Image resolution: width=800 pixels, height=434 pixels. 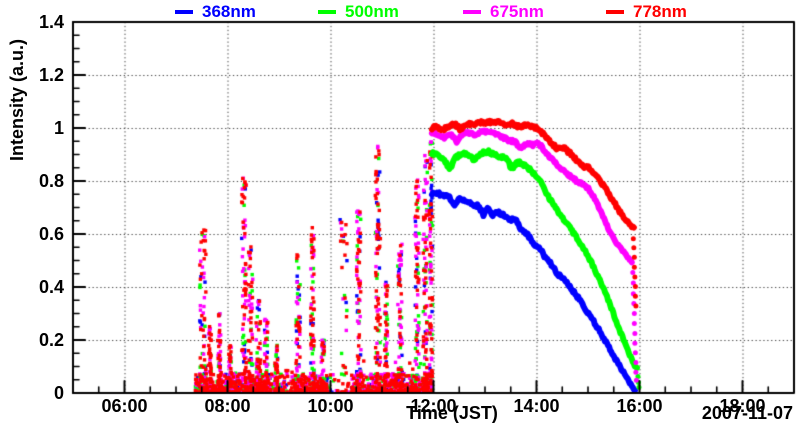 I want to click on y-tick-label: 1.4, so click(x=51, y=22).